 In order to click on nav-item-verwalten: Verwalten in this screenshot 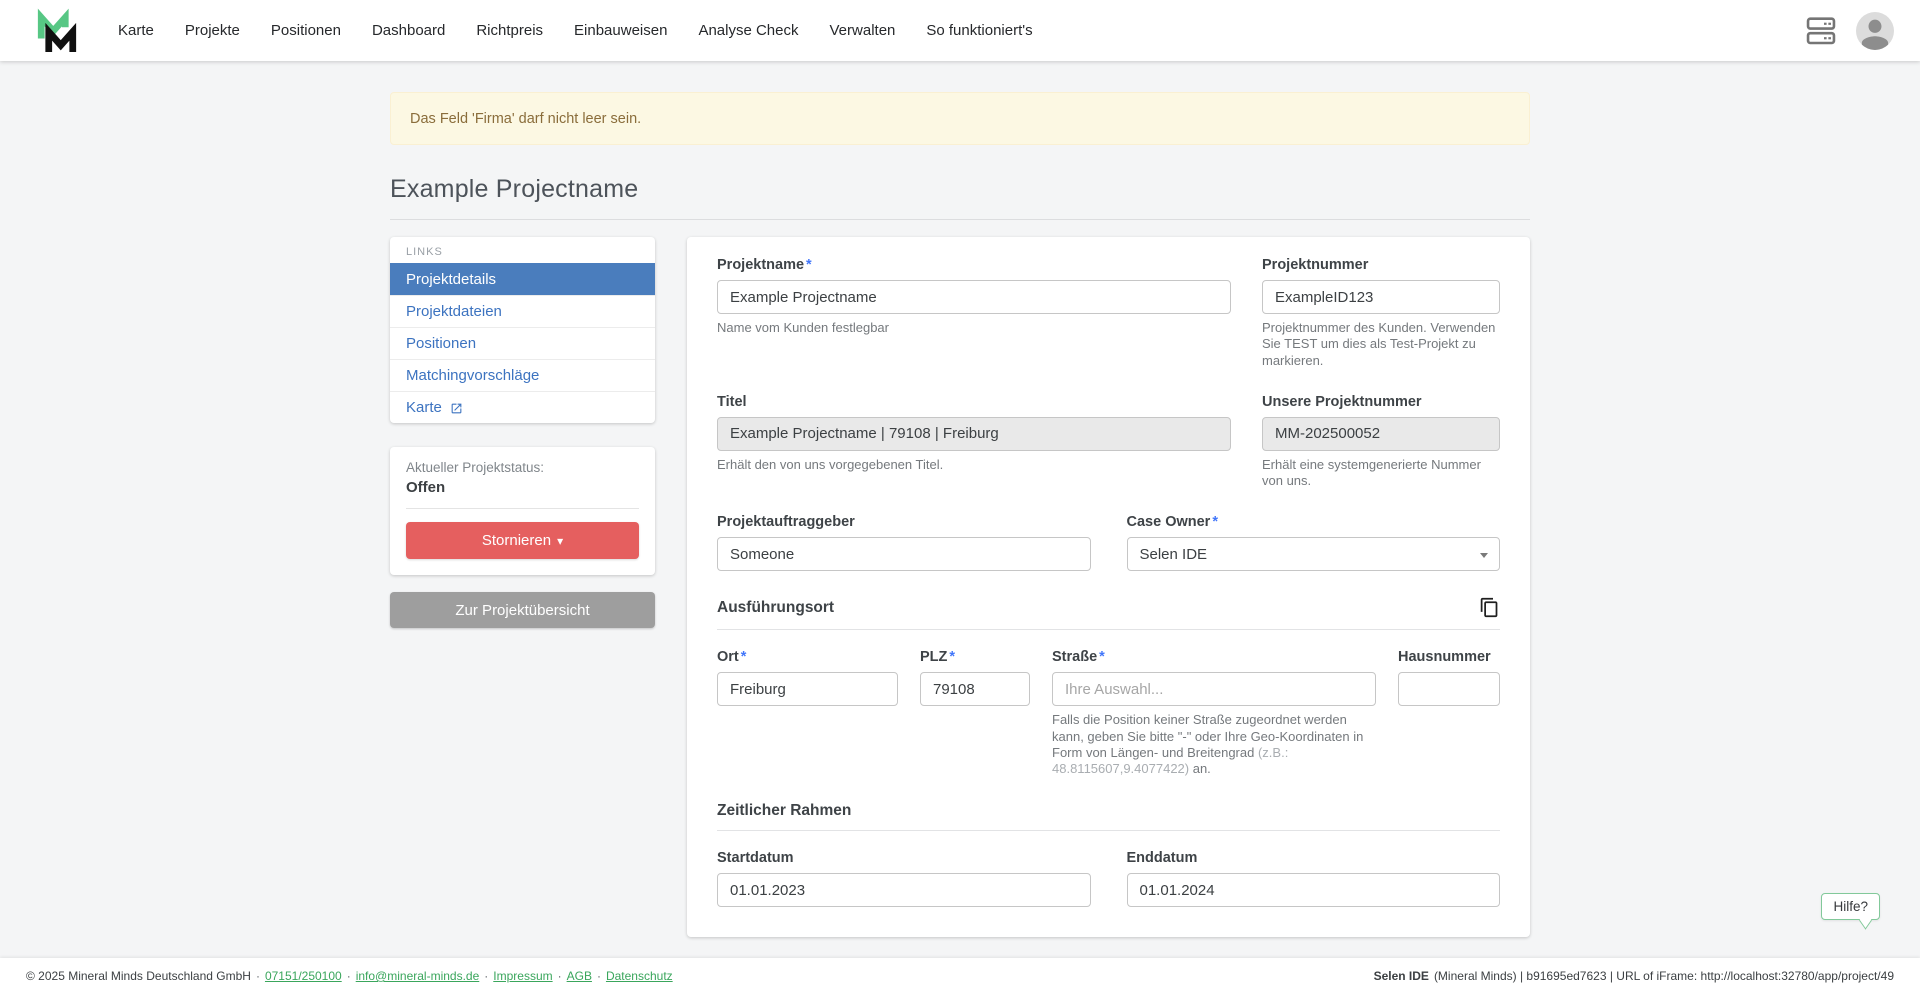, I will do `click(862, 30)`.